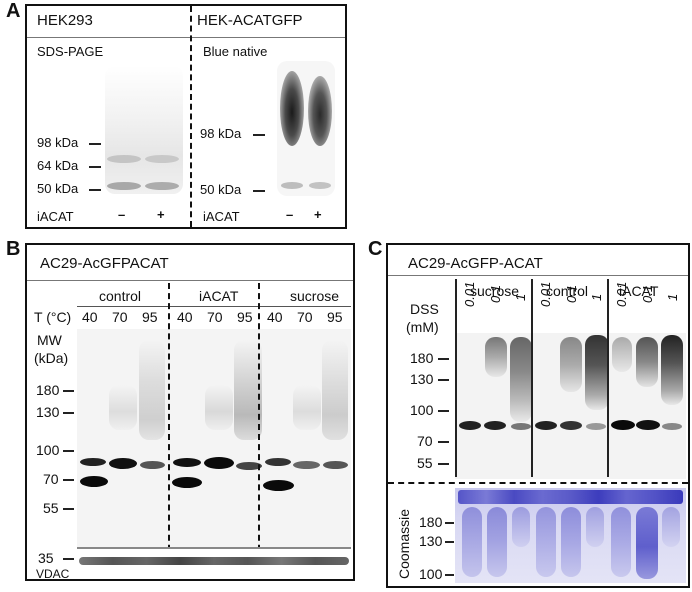 Image resolution: width=692 pixels, height=592 pixels. What do you see at coordinates (120, 317) in the screenshot?
I see `panel-b-temp-2: 70` at bounding box center [120, 317].